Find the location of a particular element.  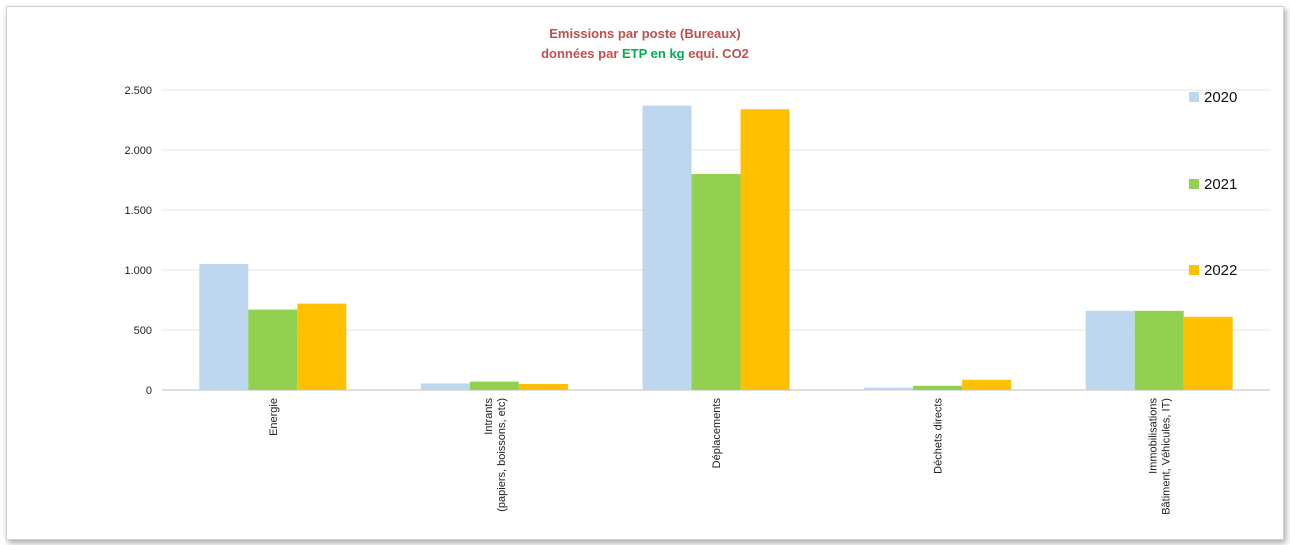

x-category-label: Immobilisations is located at coordinates (1154, 436).